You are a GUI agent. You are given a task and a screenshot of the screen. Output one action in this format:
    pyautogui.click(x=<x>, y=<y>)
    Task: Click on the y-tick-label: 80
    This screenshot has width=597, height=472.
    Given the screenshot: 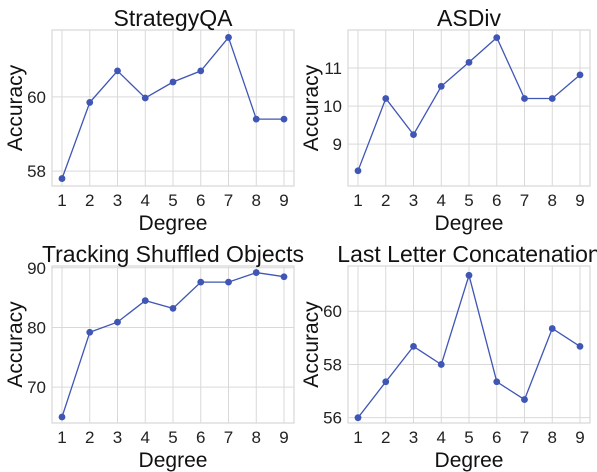 What is the action you would take?
    pyautogui.click(x=36, y=327)
    